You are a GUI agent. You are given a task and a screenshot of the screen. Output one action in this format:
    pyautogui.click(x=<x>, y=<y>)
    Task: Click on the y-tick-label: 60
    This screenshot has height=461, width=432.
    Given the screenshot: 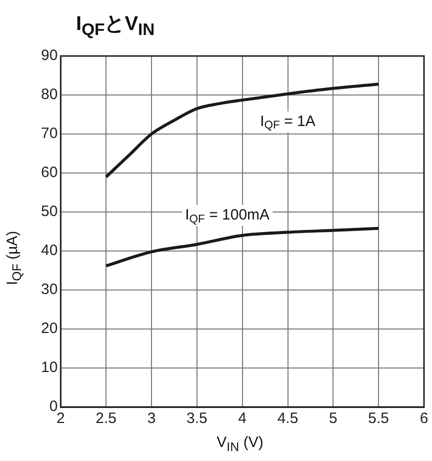 What is the action you would take?
    pyautogui.click(x=49, y=173)
    